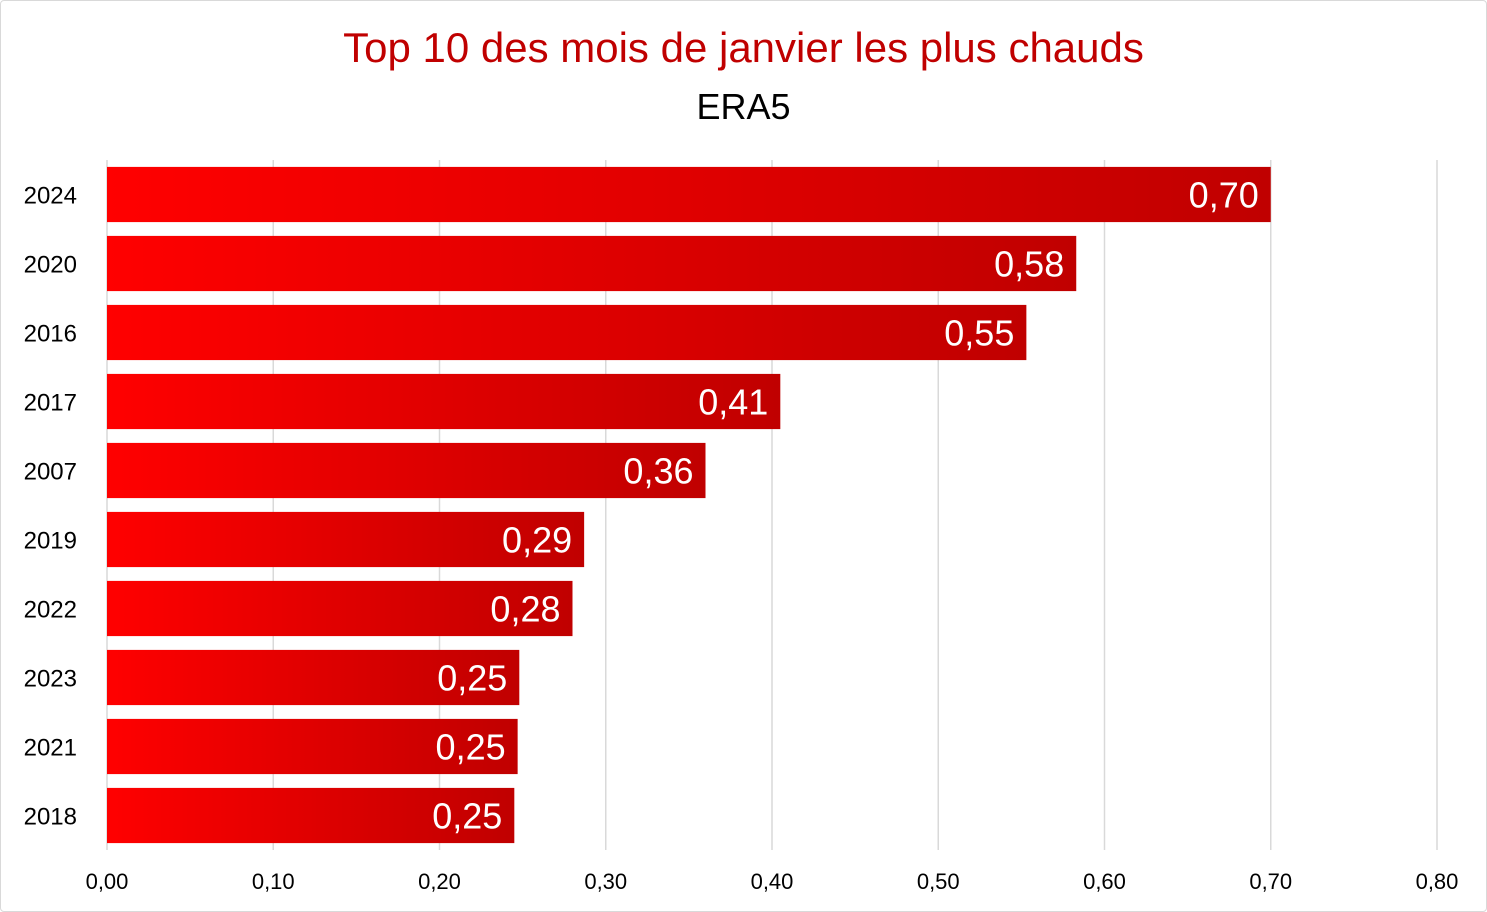  I want to click on x-tick-label: 0,50, so click(938, 881).